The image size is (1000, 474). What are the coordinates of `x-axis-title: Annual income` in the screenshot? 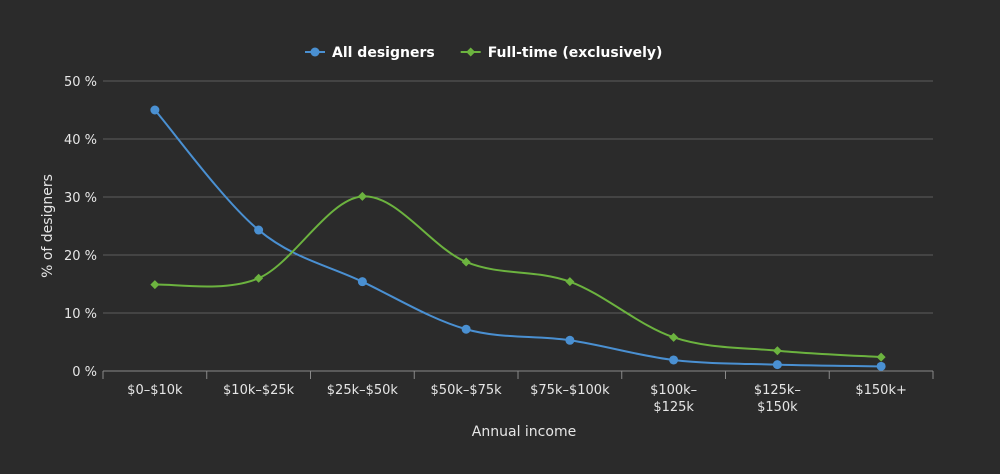 It's located at (524, 432).